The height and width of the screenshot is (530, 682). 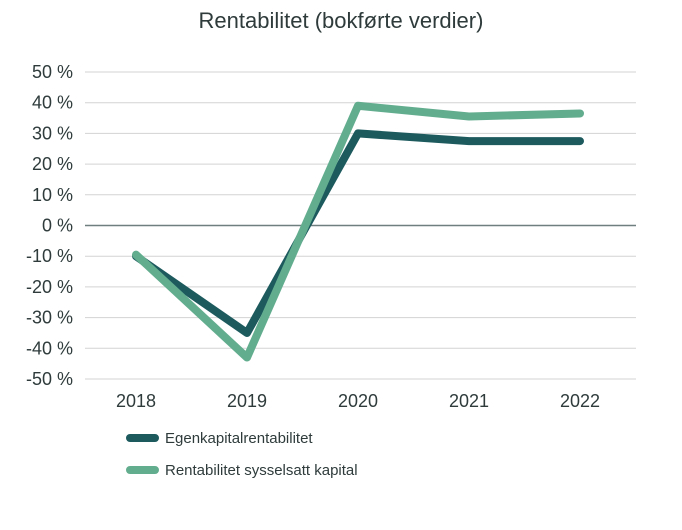 I want to click on y-tick-label: -10 %, so click(x=49, y=256).